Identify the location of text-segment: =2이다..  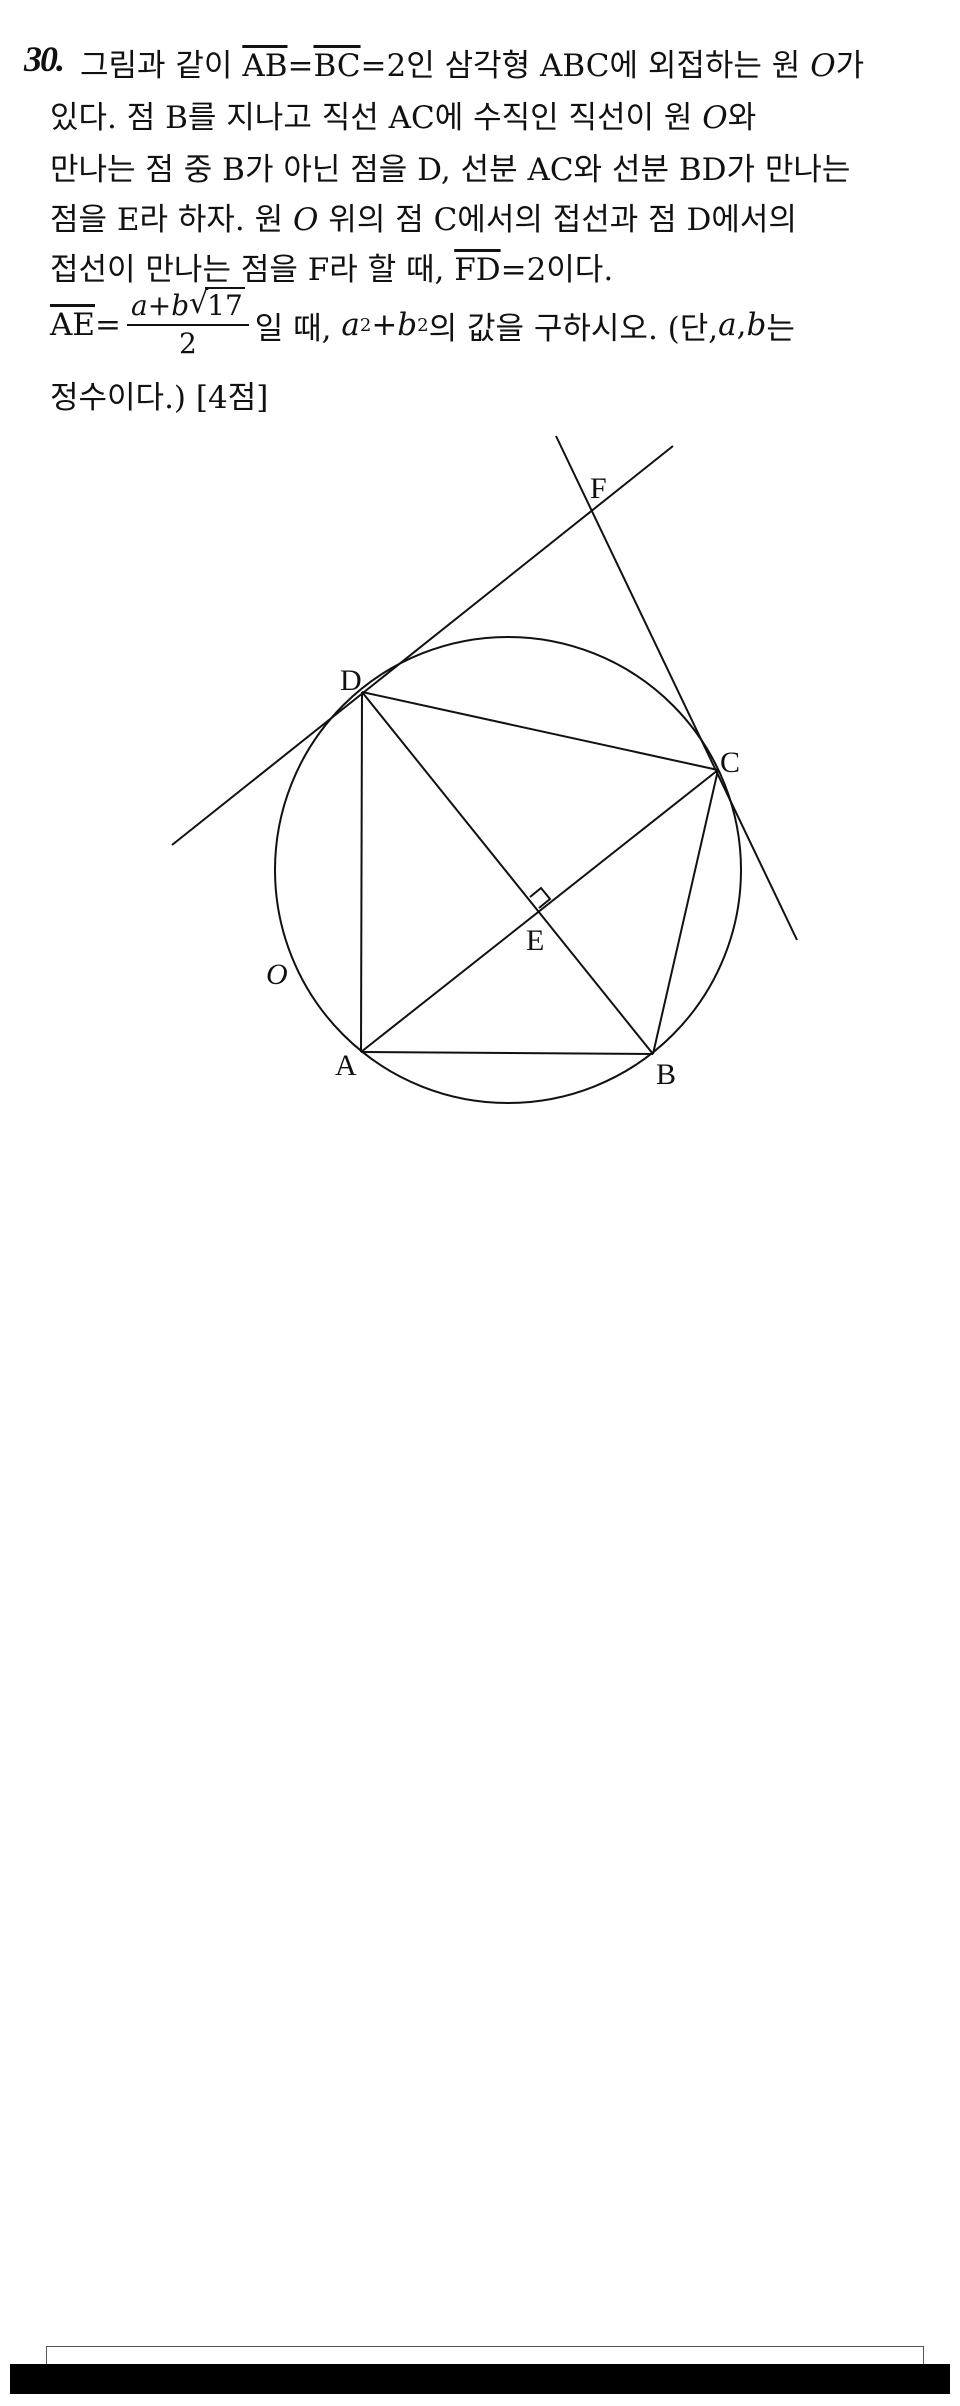
(557, 270).